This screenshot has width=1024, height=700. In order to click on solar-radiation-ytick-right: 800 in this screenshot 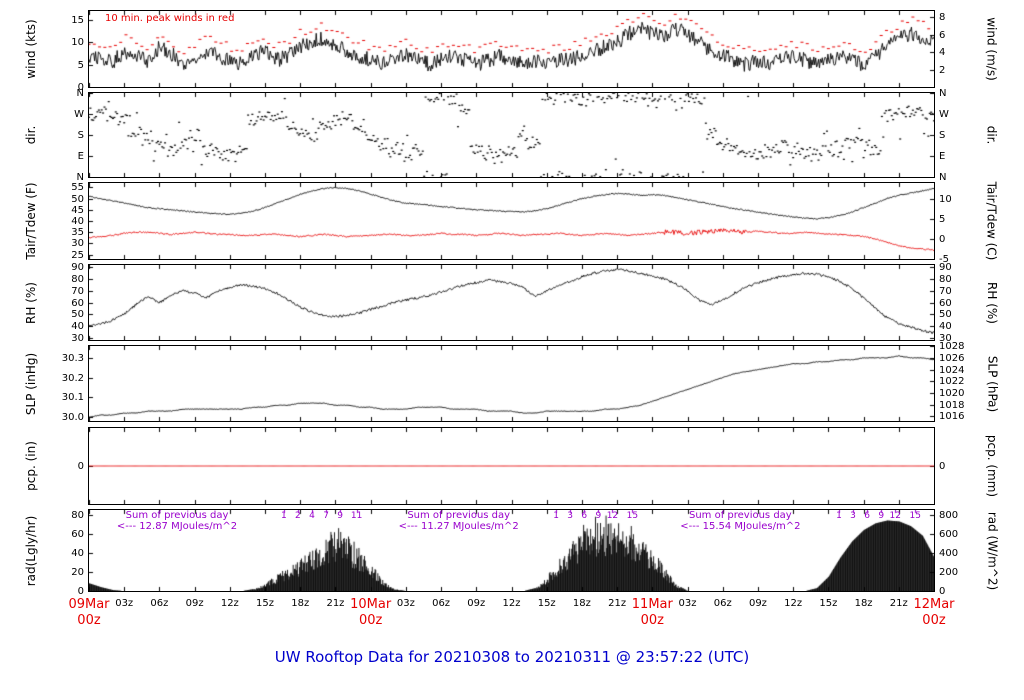, I will do `click(949, 515)`.